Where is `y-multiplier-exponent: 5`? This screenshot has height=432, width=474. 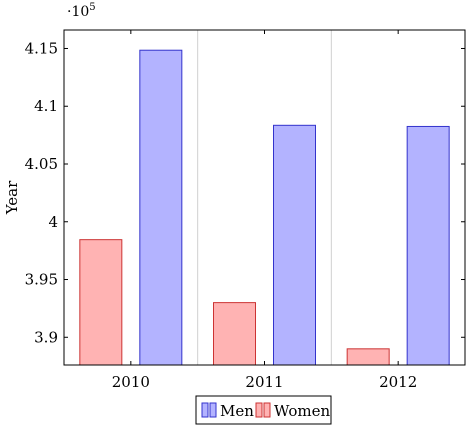
y-multiplier-exponent: 5 is located at coordinates (92, 7).